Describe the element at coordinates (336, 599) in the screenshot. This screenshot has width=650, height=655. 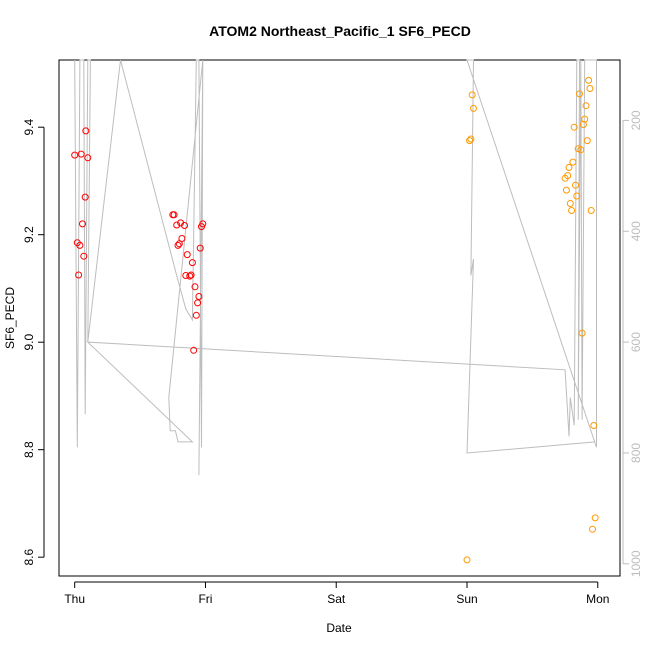
I see `x-tick-label: Sat` at that location.